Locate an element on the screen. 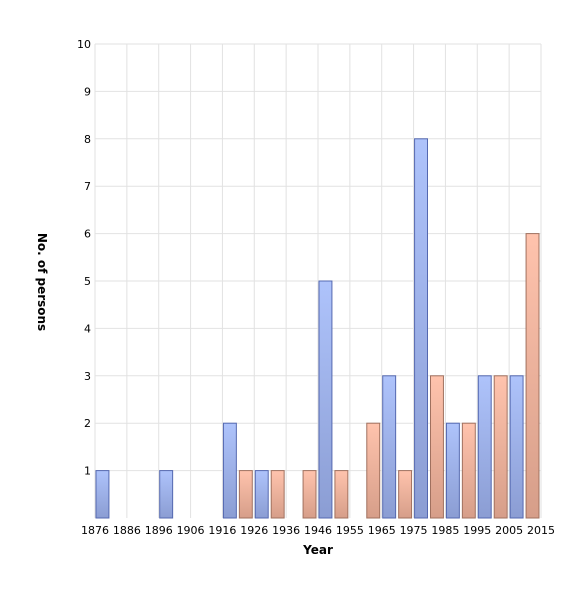  y-tick-label: 6 is located at coordinates (87, 234).